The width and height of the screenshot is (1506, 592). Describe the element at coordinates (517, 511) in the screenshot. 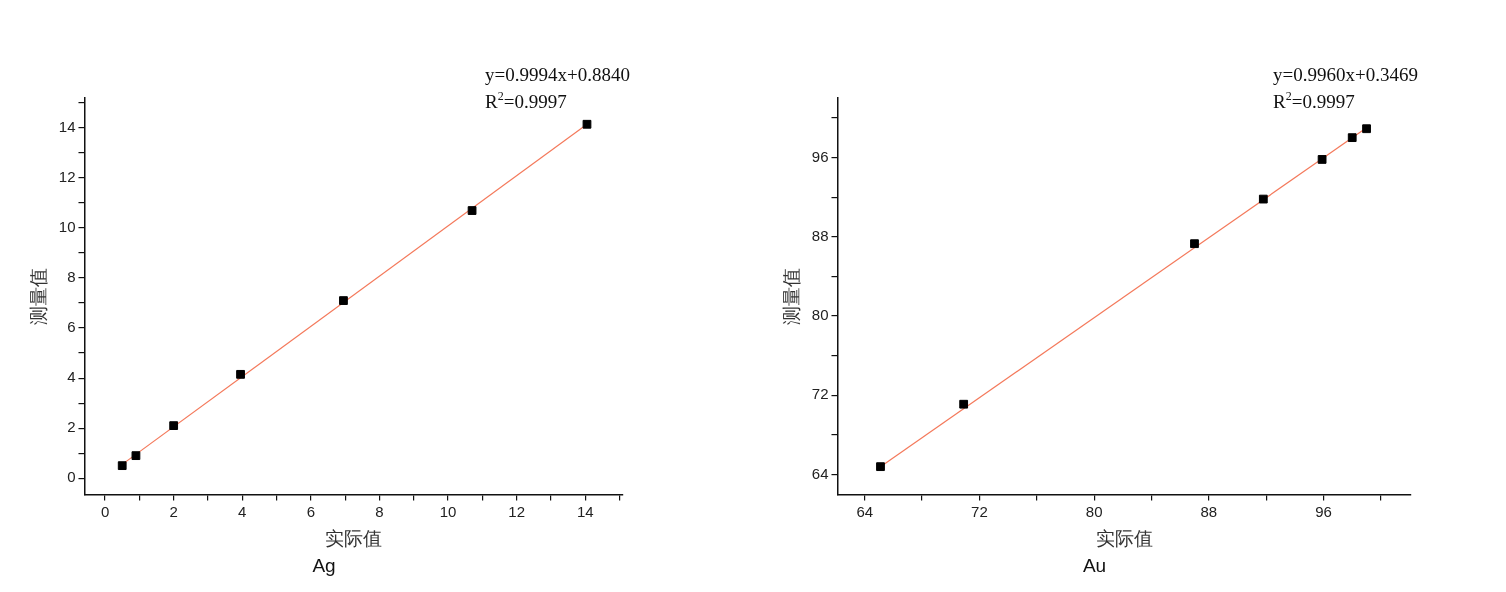

I see `x-tick-label: 12` at that location.